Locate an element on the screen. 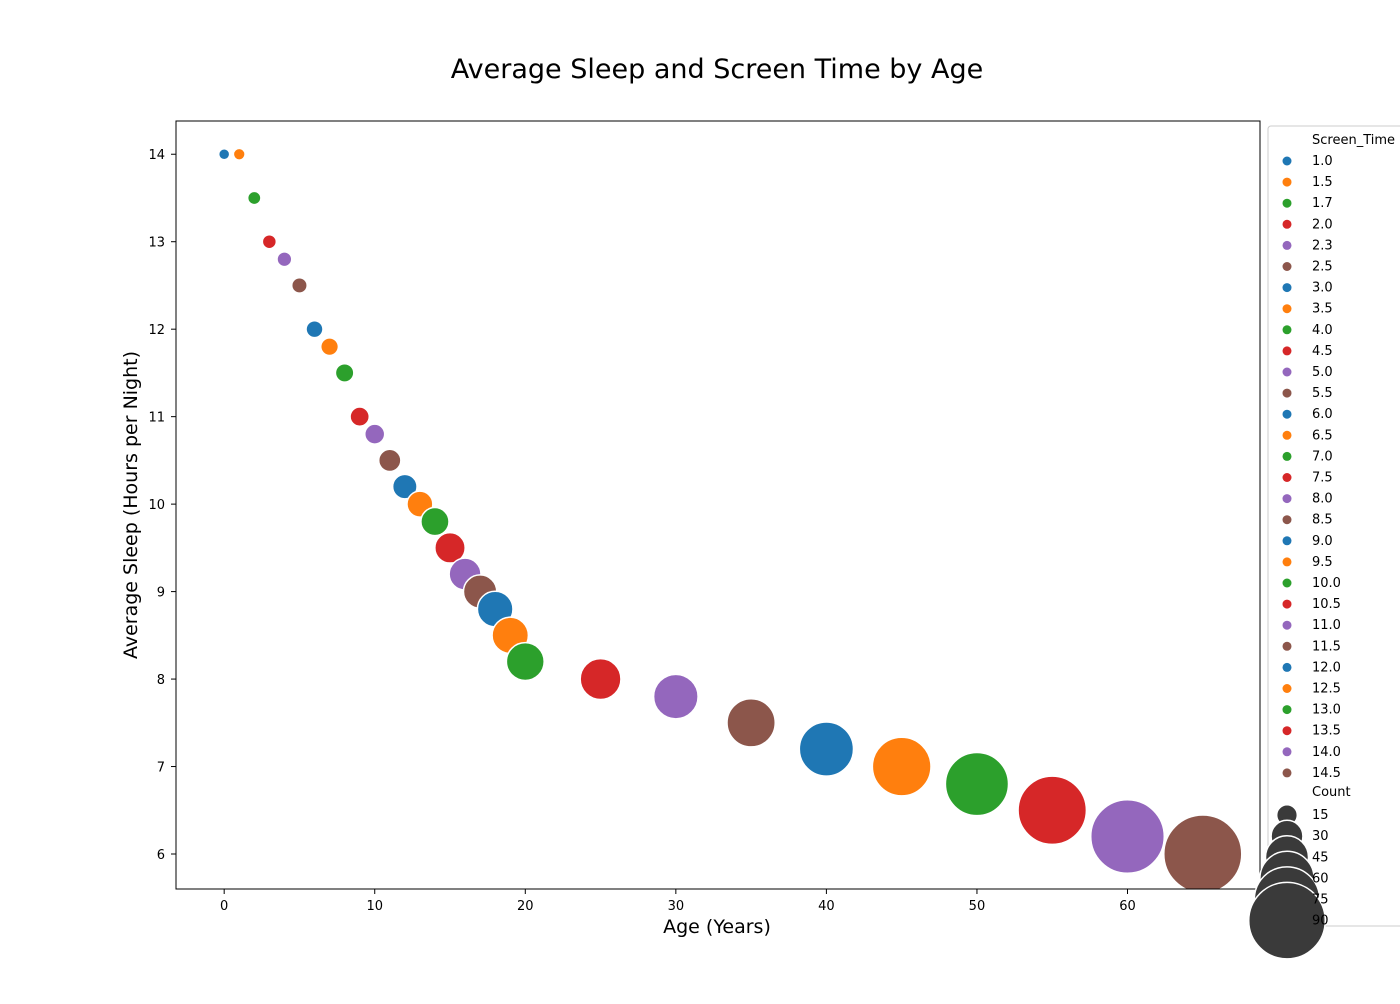 This screenshot has height=1004, width=1400. legend-label: 3.0 is located at coordinates (1322, 288).